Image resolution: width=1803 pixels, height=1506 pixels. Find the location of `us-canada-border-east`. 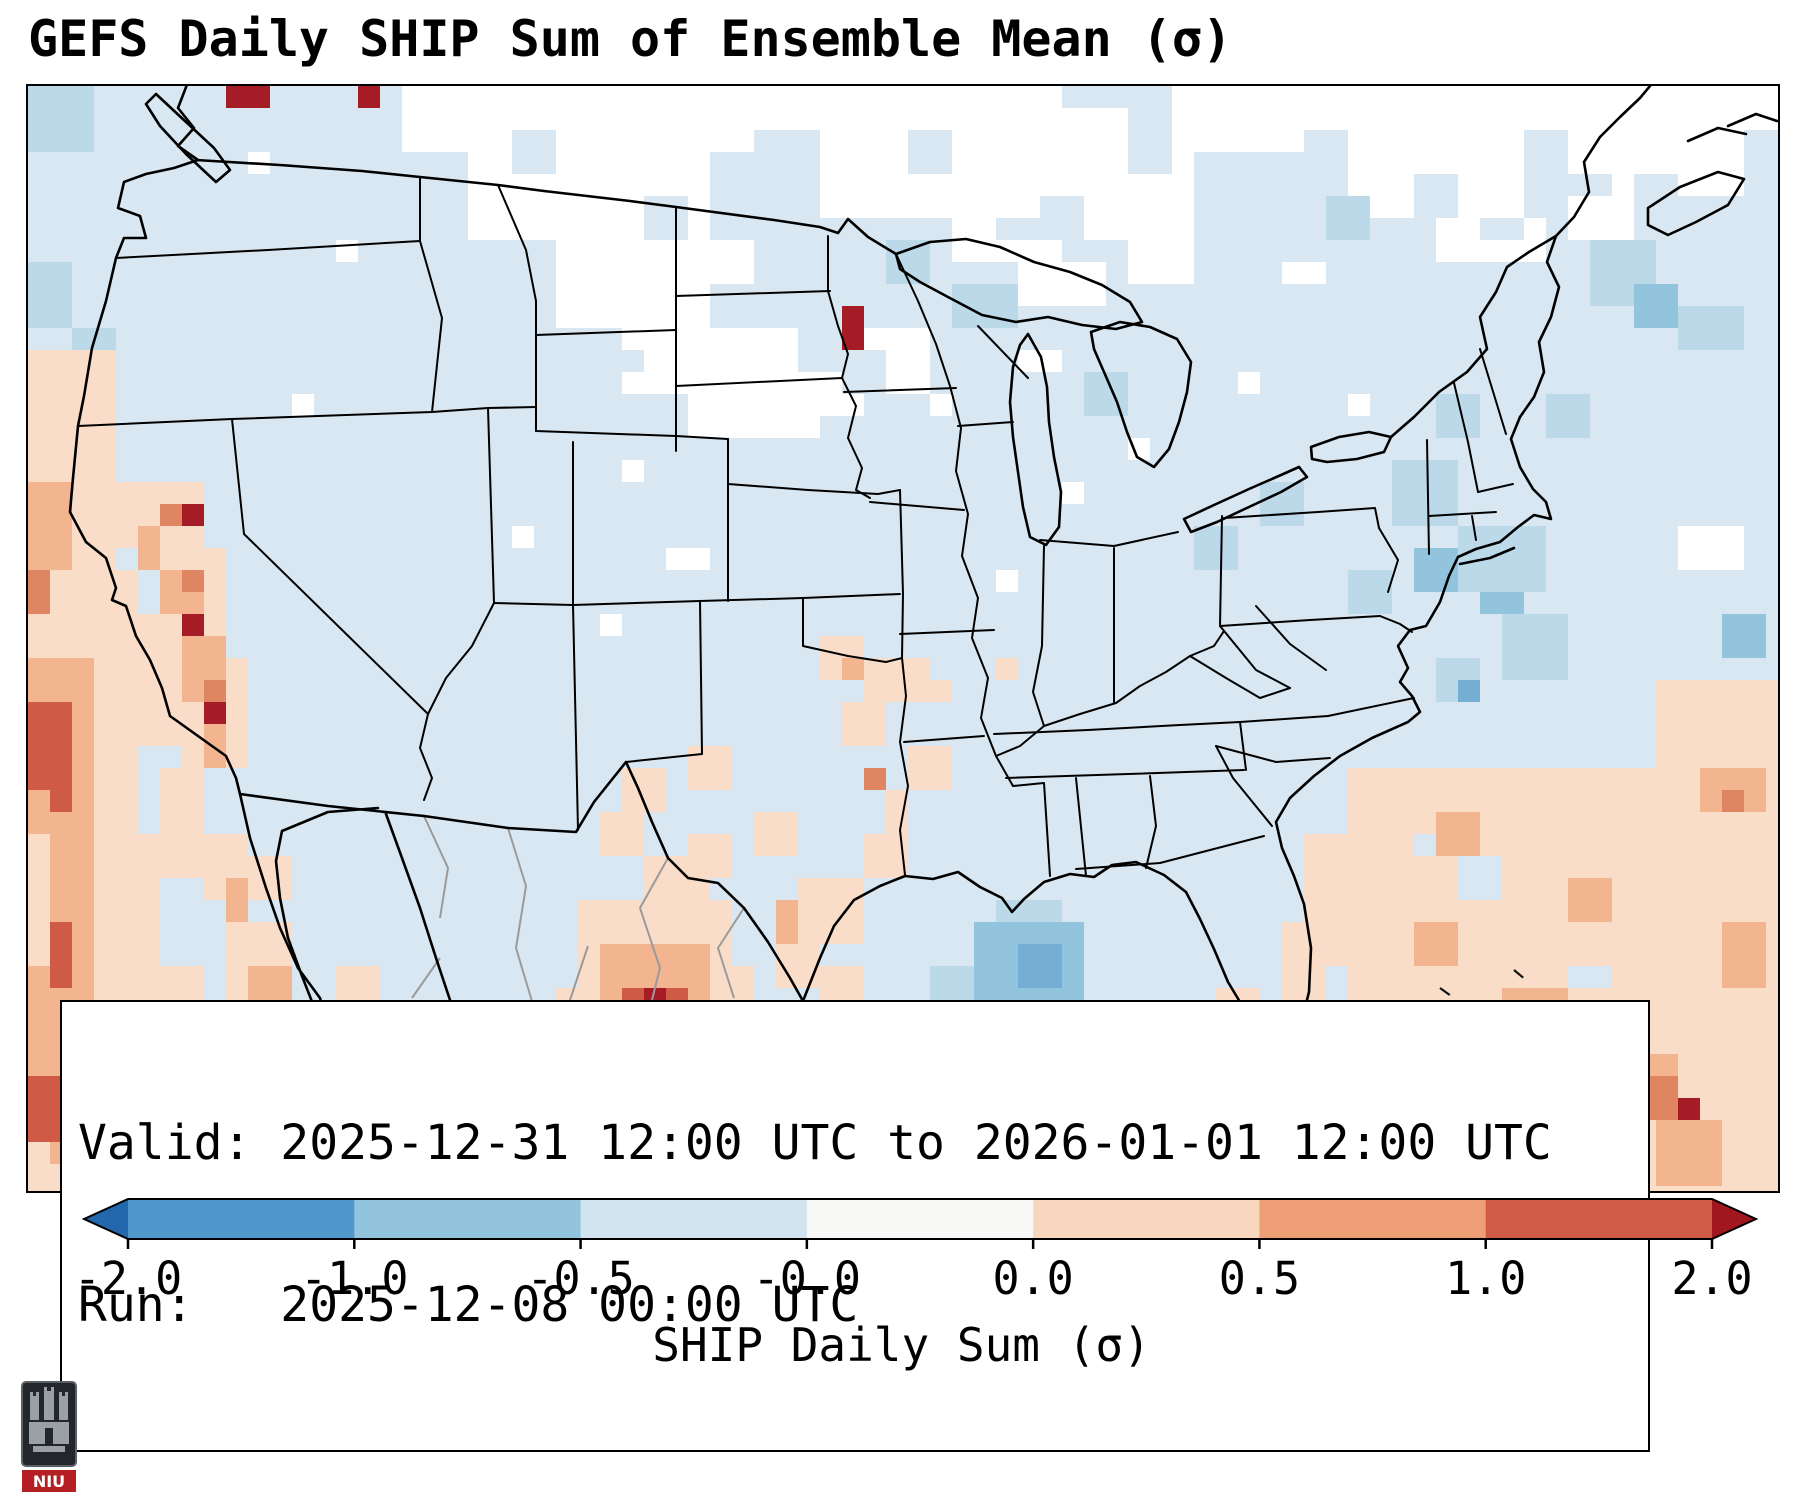

us-canada-border-east is located at coordinates (1473, 336).